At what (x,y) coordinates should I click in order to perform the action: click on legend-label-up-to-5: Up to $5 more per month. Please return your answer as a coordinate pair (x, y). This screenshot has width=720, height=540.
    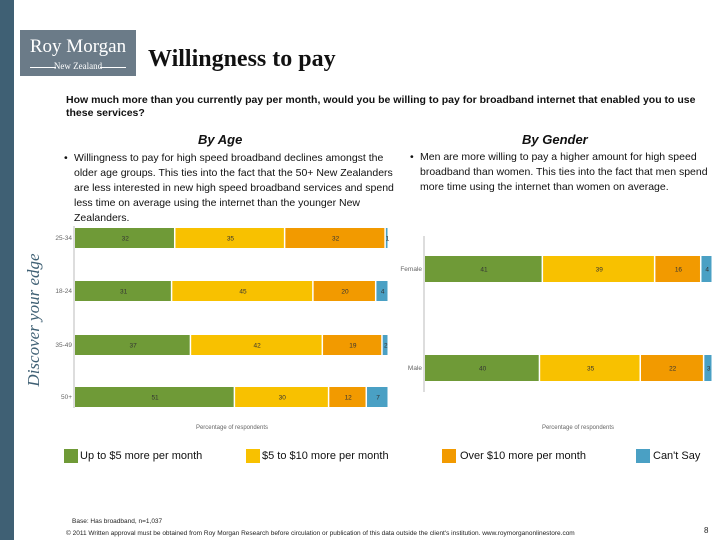
    Looking at the image, I should click on (141, 456).